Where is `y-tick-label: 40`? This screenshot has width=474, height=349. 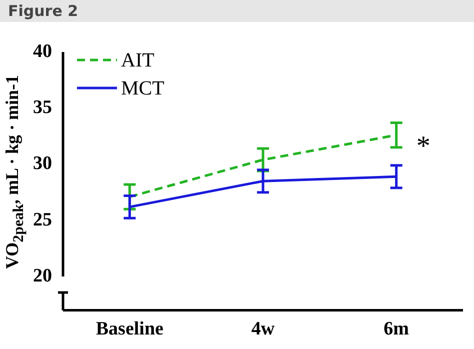 y-tick-label: 40 is located at coordinates (42, 51).